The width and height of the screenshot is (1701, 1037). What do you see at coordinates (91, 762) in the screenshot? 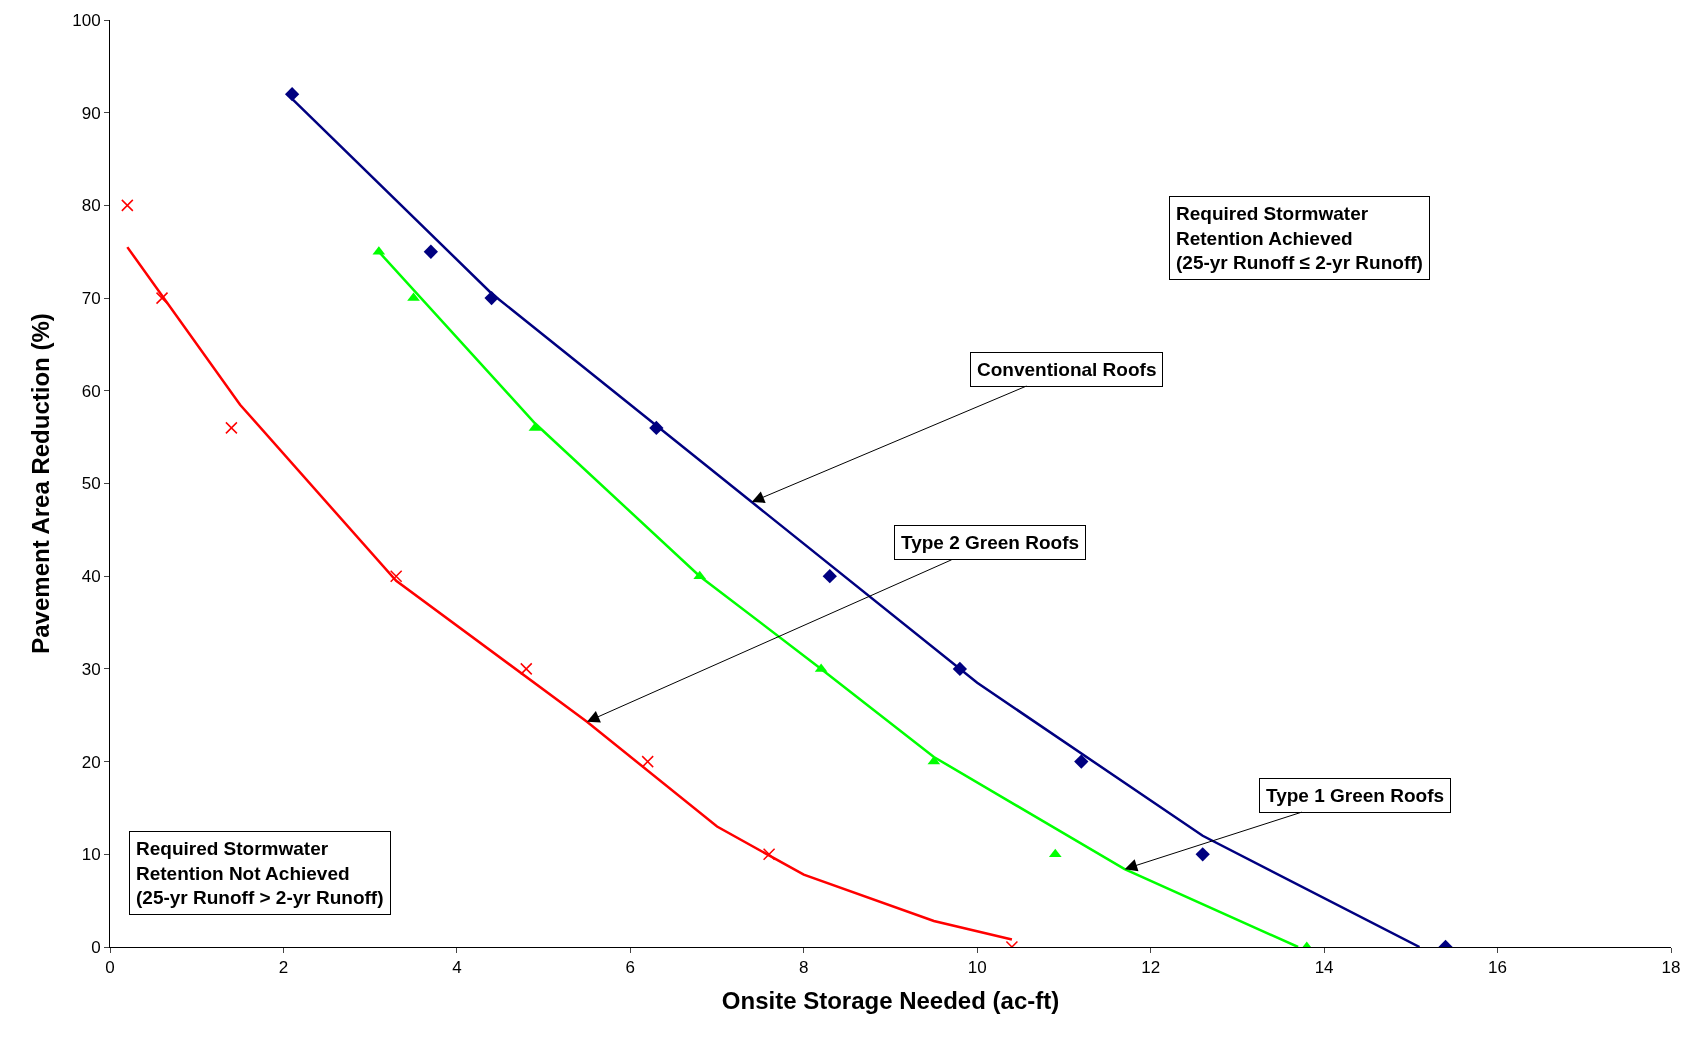
I see `y-tick-label: 20` at bounding box center [91, 762].